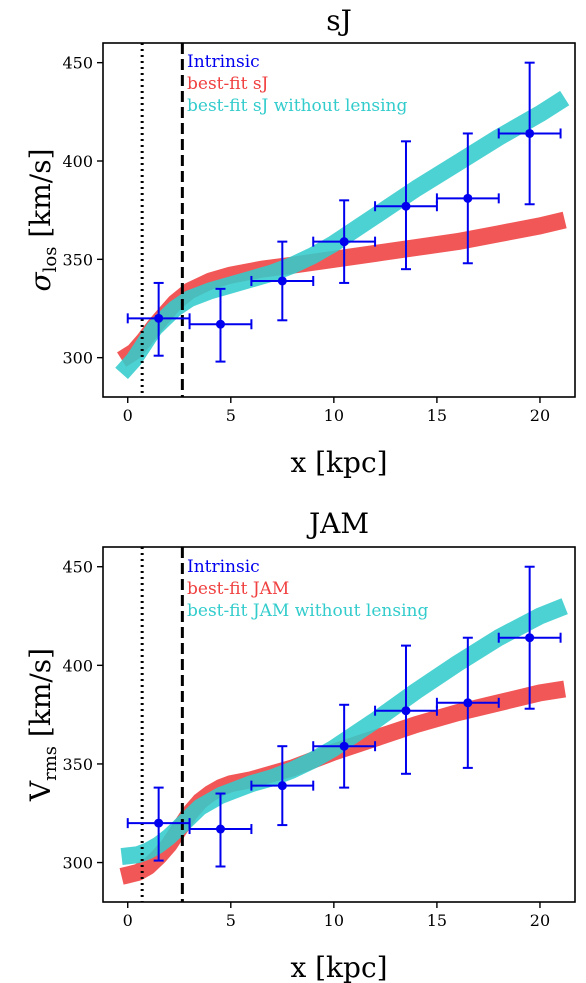  What do you see at coordinates (238, 589) in the screenshot?
I see `legend-entry: best-fit JAM` at bounding box center [238, 589].